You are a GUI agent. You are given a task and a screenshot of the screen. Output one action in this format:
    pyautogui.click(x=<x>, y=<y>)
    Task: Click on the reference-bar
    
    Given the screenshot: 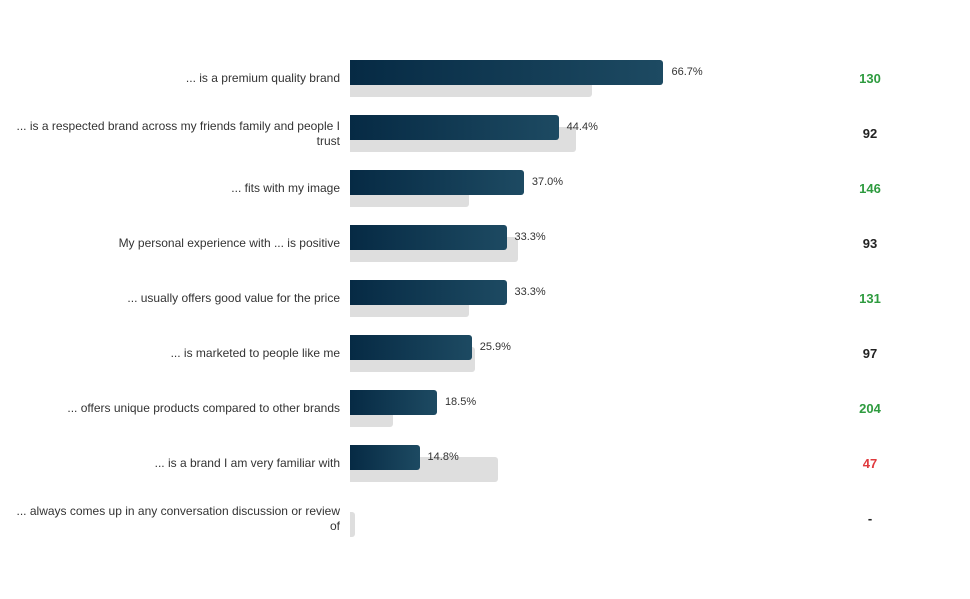 What is the action you would take?
    pyautogui.click(x=352, y=524)
    